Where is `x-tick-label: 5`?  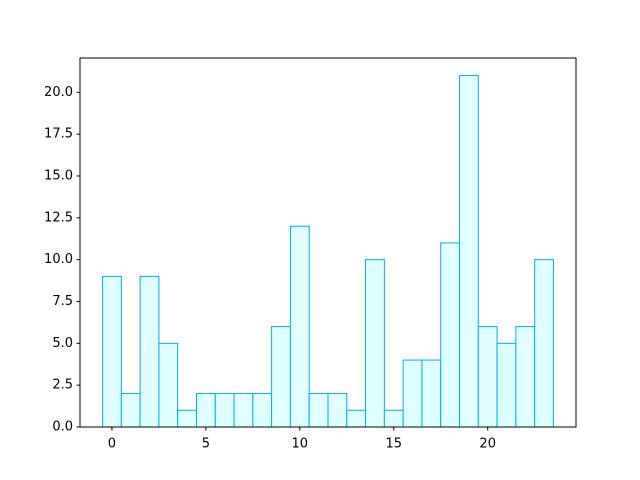
x-tick-label: 5 is located at coordinates (206, 444).